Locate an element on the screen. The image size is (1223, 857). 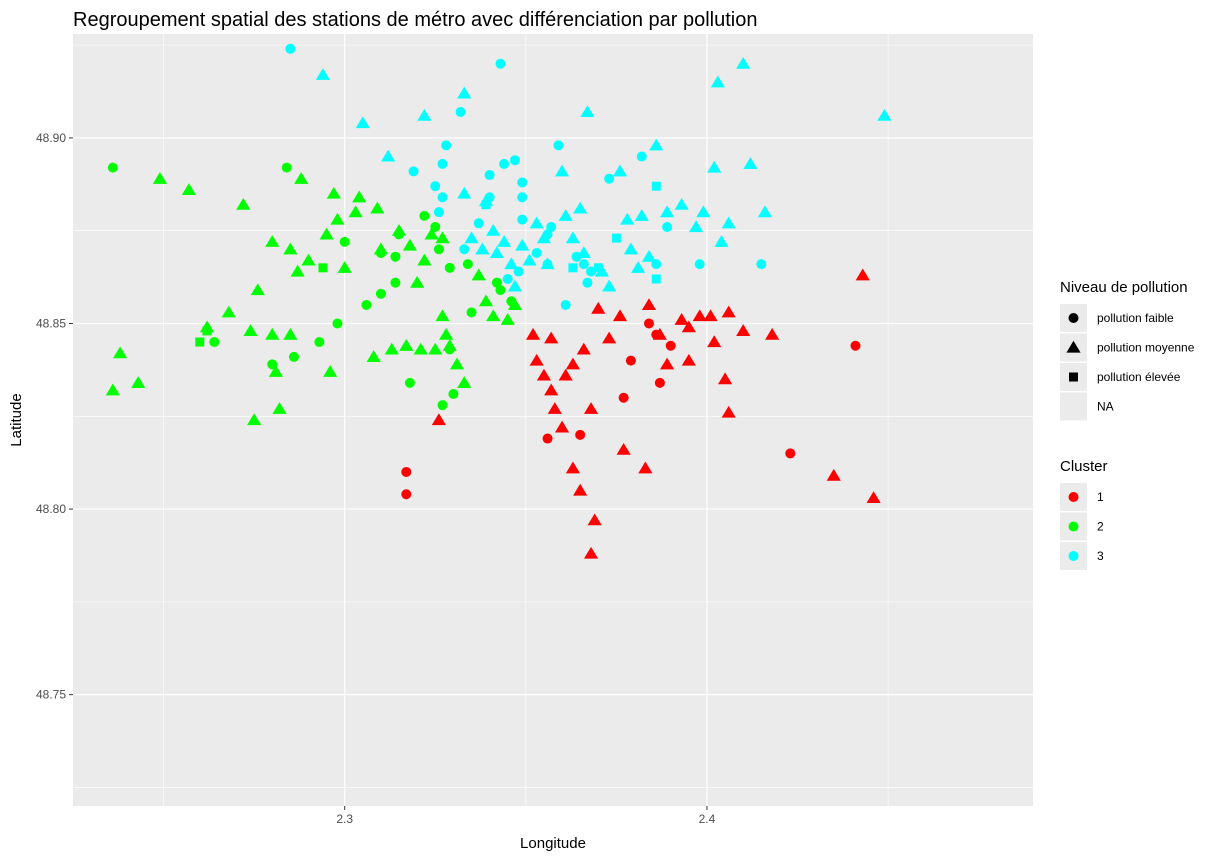
legend-cluster-title: Cluster is located at coordinates (1084, 466).